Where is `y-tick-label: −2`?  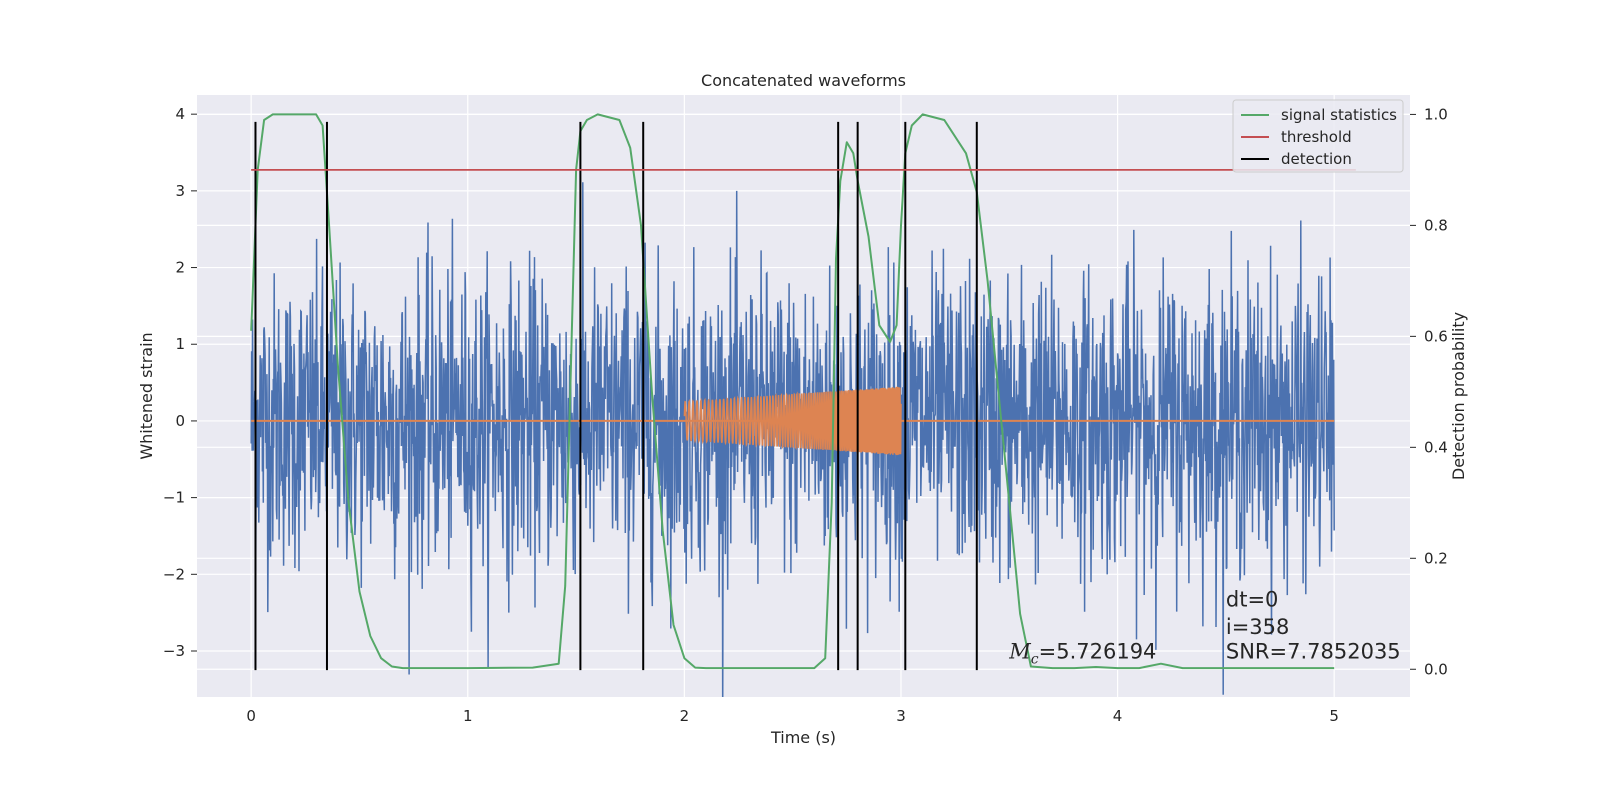
y-tick-label: −2 is located at coordinates (174, 574).